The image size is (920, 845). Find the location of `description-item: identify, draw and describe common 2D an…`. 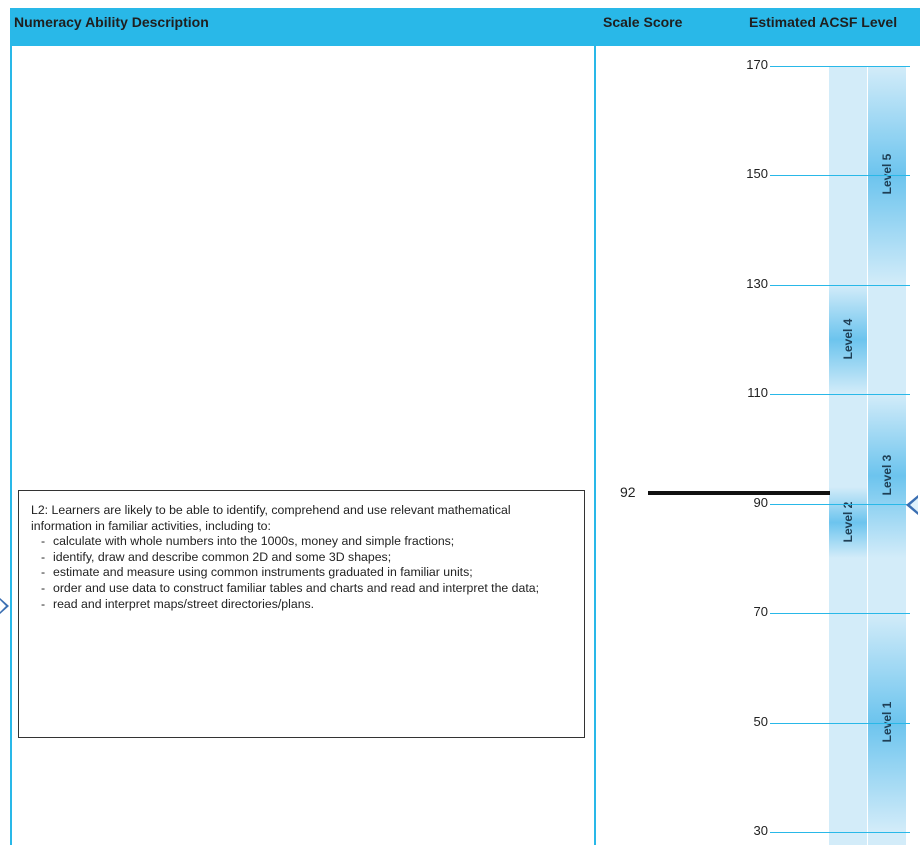

description-item: identify, draw and describe common 2D an… is located at coordinates (301, 558).